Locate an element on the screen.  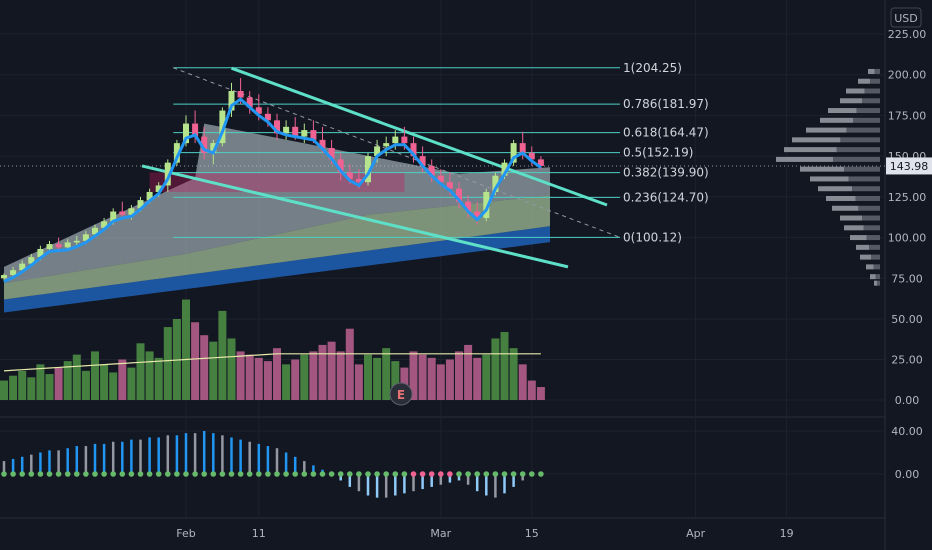
fib-level-label: 0.382(139.90) is located at coordinates (666, 173).